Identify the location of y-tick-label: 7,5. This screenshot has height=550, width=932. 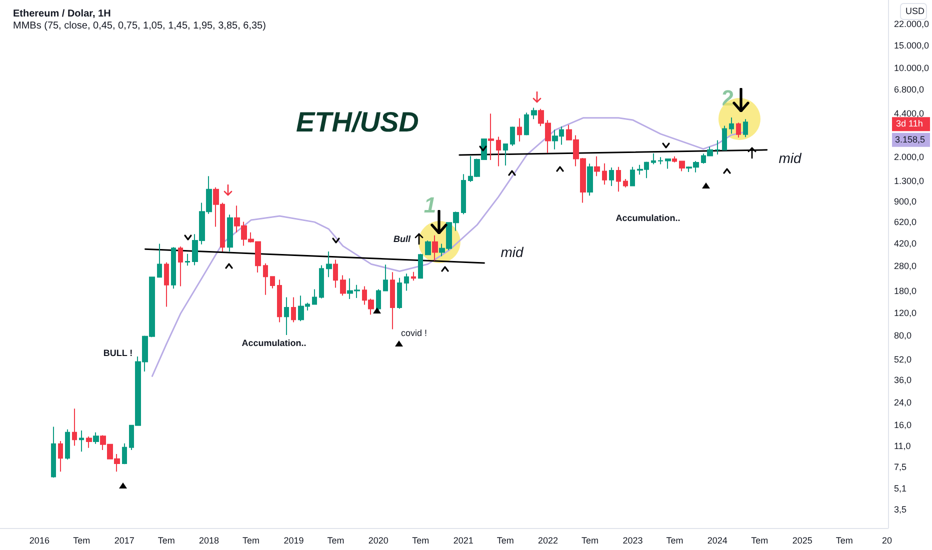
(900, 467).